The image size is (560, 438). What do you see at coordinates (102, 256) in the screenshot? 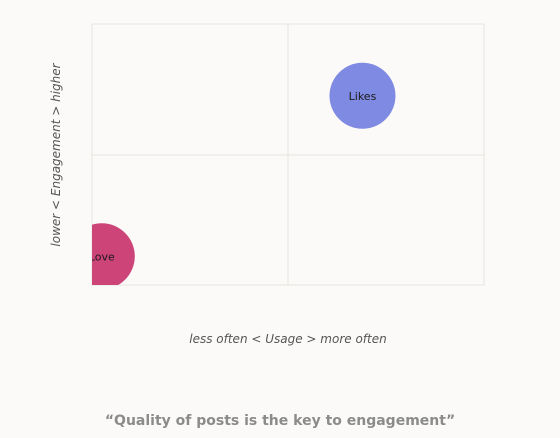
I see `bubble-label-love: Love` at bounding box center [102, 256].